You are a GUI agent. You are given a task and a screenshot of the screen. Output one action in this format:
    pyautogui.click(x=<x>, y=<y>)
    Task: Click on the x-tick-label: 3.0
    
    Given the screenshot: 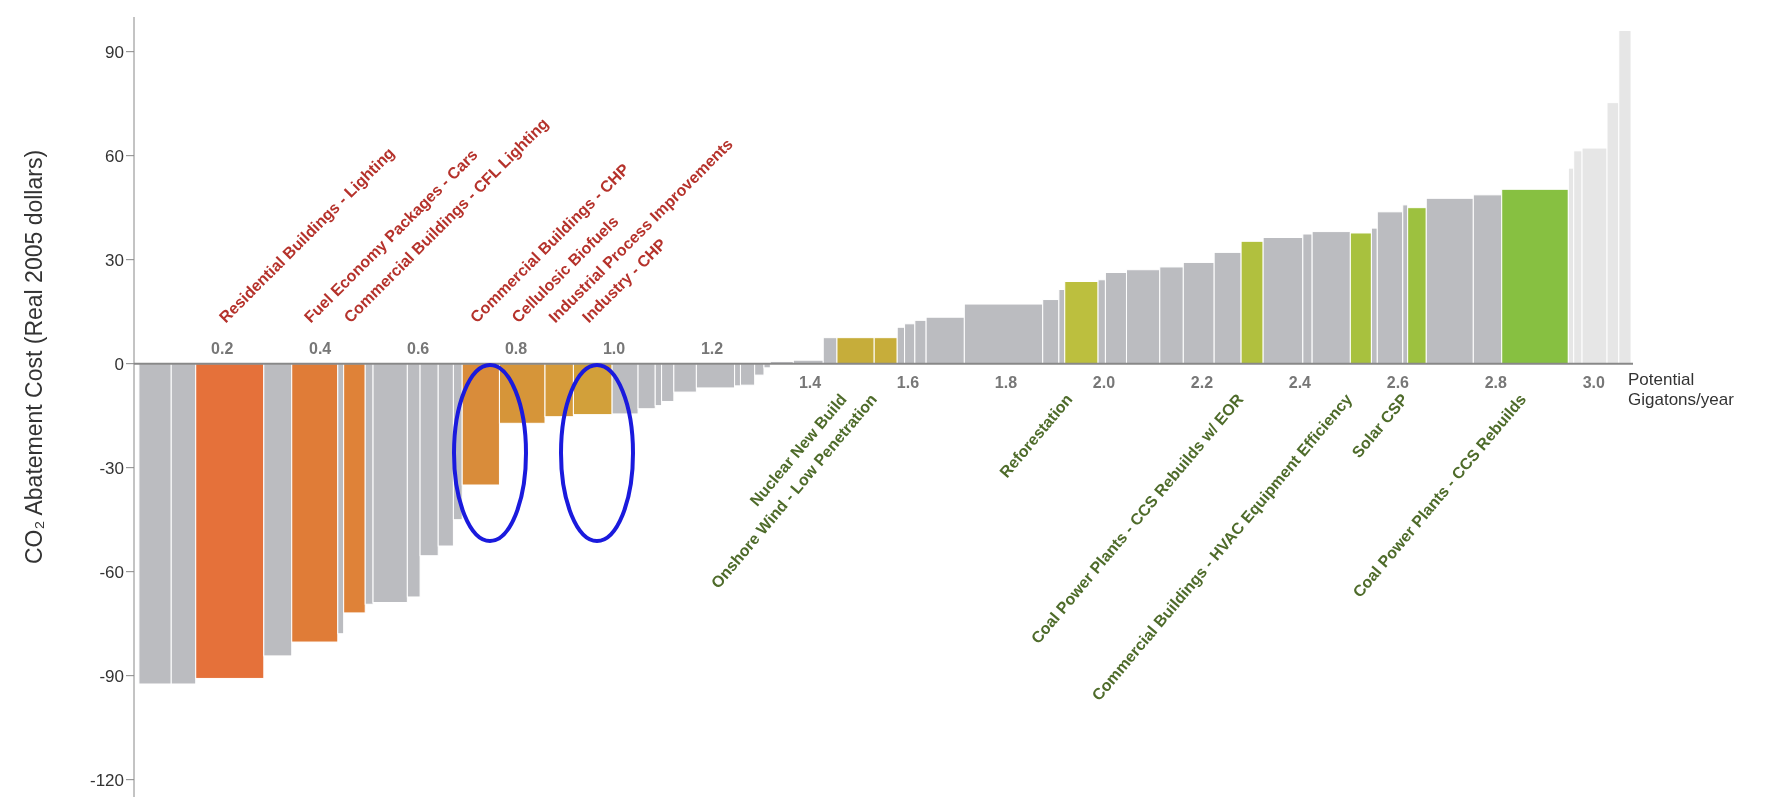 What is the action you would take?
    pyautogui.click(x=1594, y=382)
    